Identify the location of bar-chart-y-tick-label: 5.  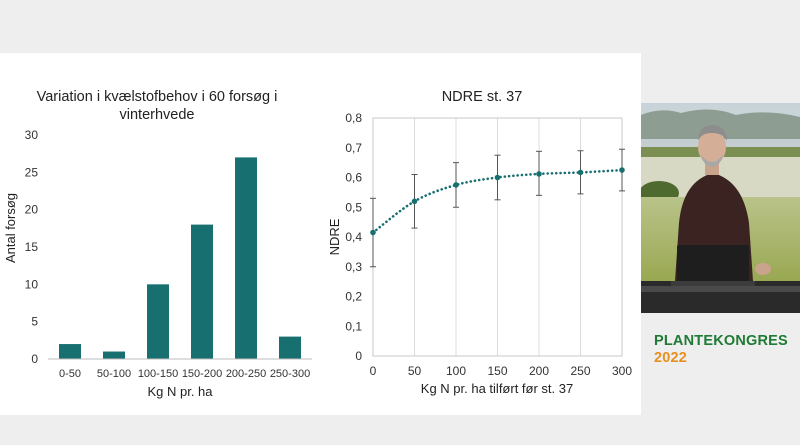
(34, 322).